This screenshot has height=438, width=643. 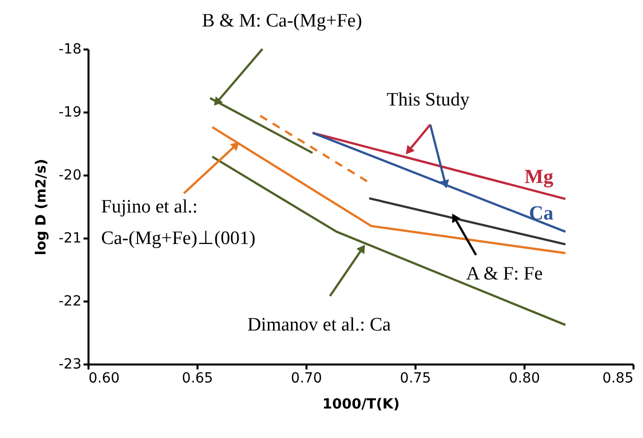 I want to click on annotation: This Study, so click(x=428, y=99).